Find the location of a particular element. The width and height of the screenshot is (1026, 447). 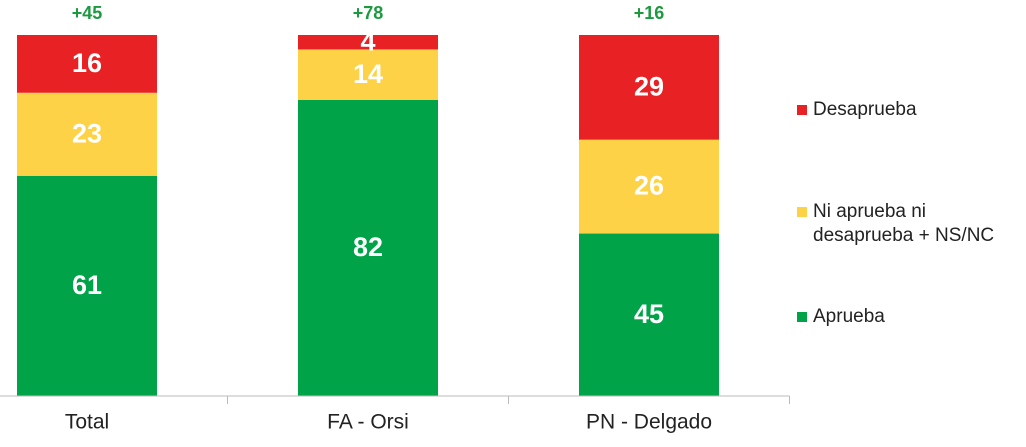

value-label: 23 is located at coordinates (87, 133).